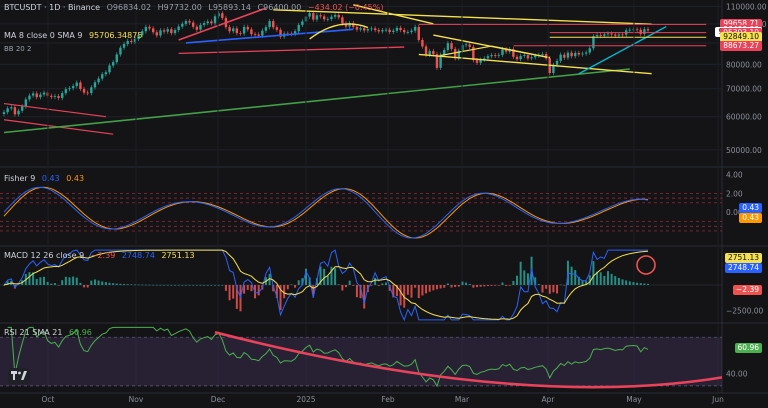 The width and height of the screenshot is (768, 408). Describe the element at coordinates (305, 399) in the screenshot. I see `x-tick-label: 2025` at that location.